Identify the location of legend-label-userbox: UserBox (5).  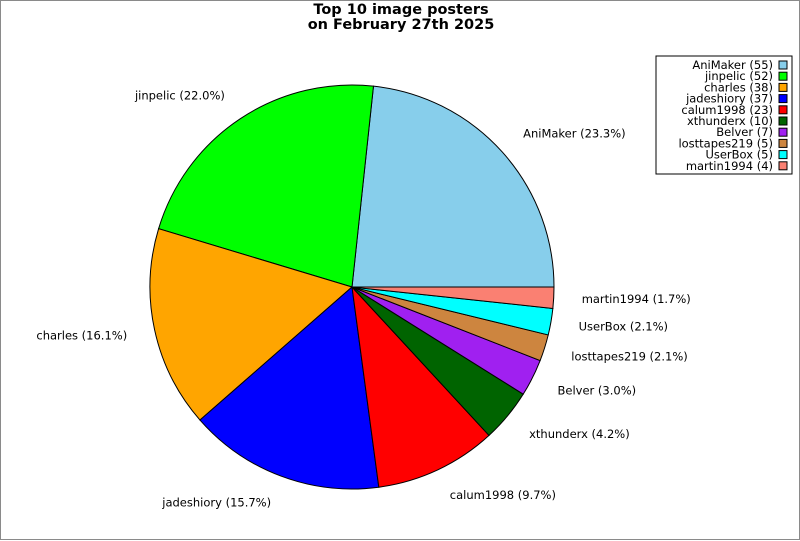
(739, 155).